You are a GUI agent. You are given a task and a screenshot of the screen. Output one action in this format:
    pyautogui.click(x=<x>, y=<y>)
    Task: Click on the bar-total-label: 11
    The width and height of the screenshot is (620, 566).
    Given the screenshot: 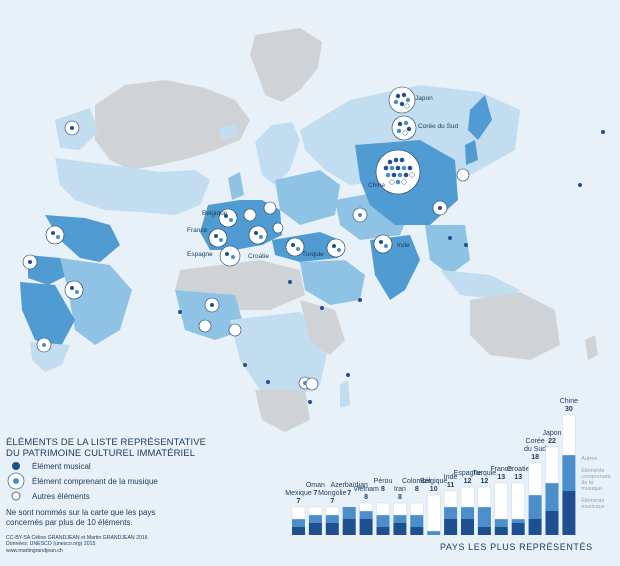 What is the action you would take?
    pyautogui.click(x=451, y=485)
    